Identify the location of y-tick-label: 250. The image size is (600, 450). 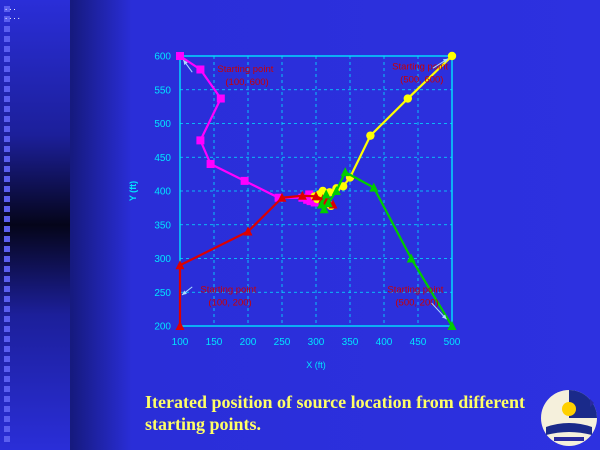
(162, 293).